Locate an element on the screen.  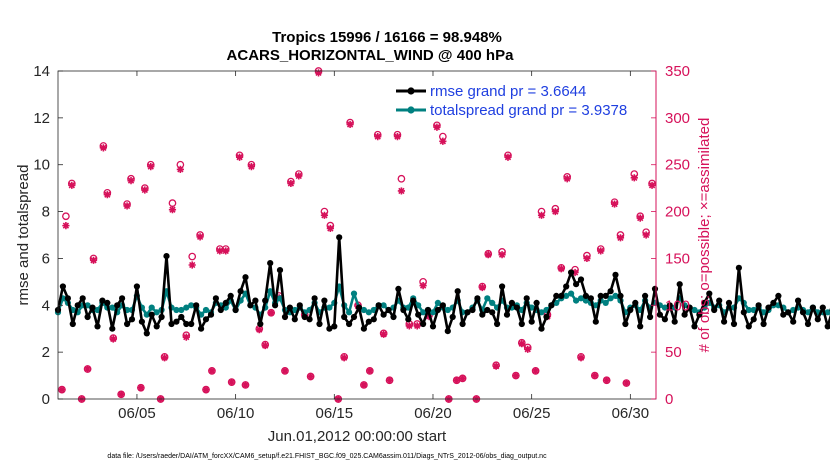
y2-tick-label: 200 is located at coordinates (677, 212).